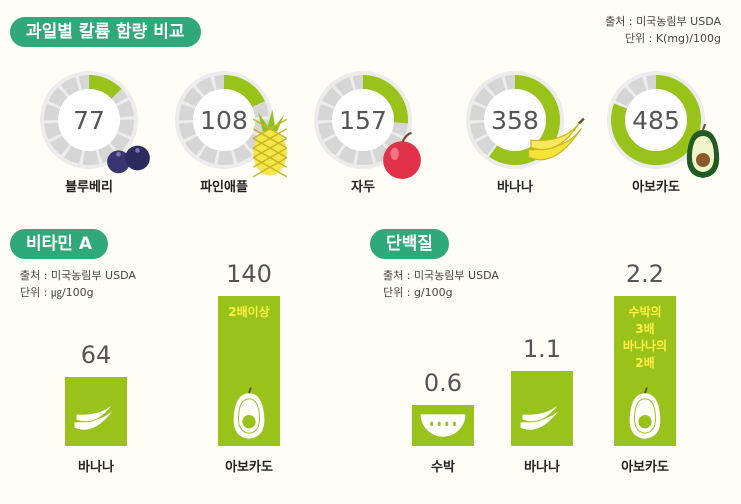 This screenshot has width=741, height=504. What do you see at coordinates (409, 244) in the screenshot?
I see `protein-section-title: 단백질` at bounding box center [409, 244].